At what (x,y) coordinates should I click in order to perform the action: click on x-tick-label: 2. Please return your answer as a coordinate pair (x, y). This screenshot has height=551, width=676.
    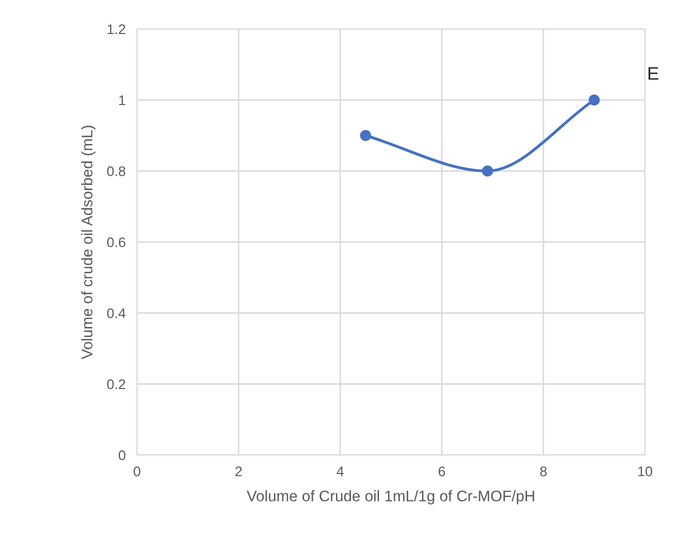
    Looking at the image, I should click on (238, 471).